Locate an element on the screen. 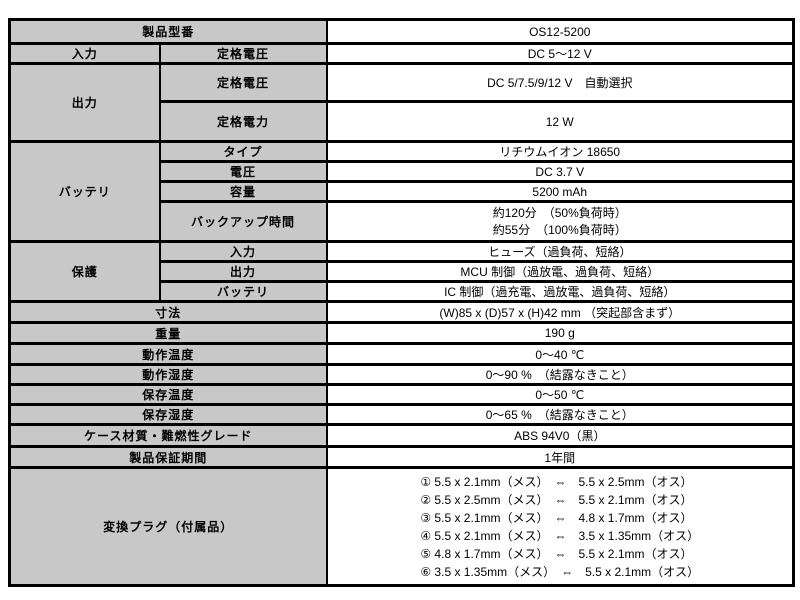 This screenshot has width=800, height=600. output-rated-power-label-cell: 定格電力 is located at coordinates (243, 121).